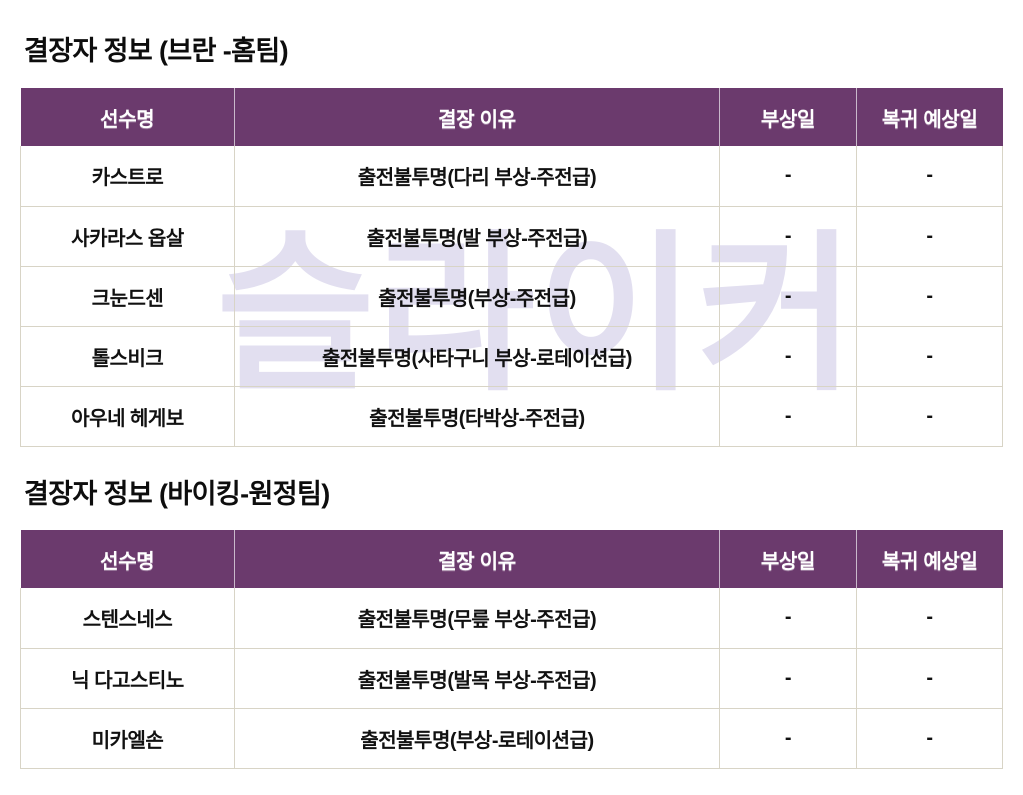 Image resolution: width=1023 pixels, height=795 pixels. I want to click on cell-player-name: 크눈드센, so click(127, 296).